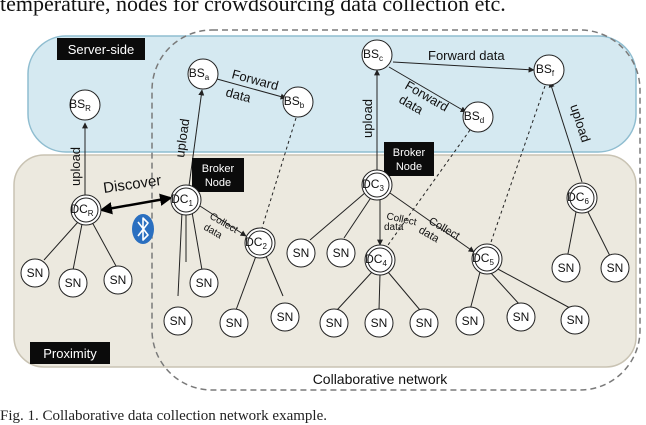  I want to click on node-bs-f, so click(549, 70).